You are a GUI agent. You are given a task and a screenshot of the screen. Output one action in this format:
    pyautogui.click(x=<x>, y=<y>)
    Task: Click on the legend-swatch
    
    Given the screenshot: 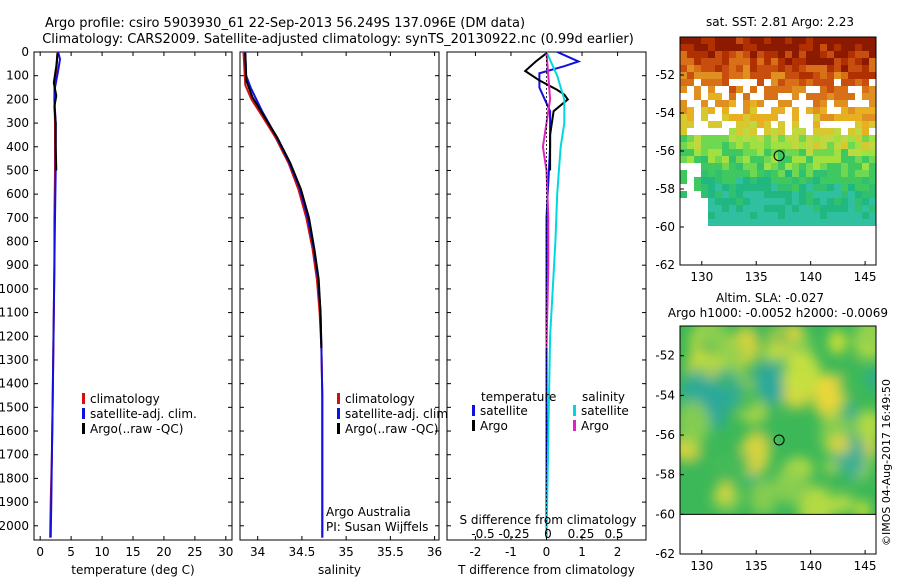 What is the action you would take?
    pyautogui.click(x=574, y=410)
    